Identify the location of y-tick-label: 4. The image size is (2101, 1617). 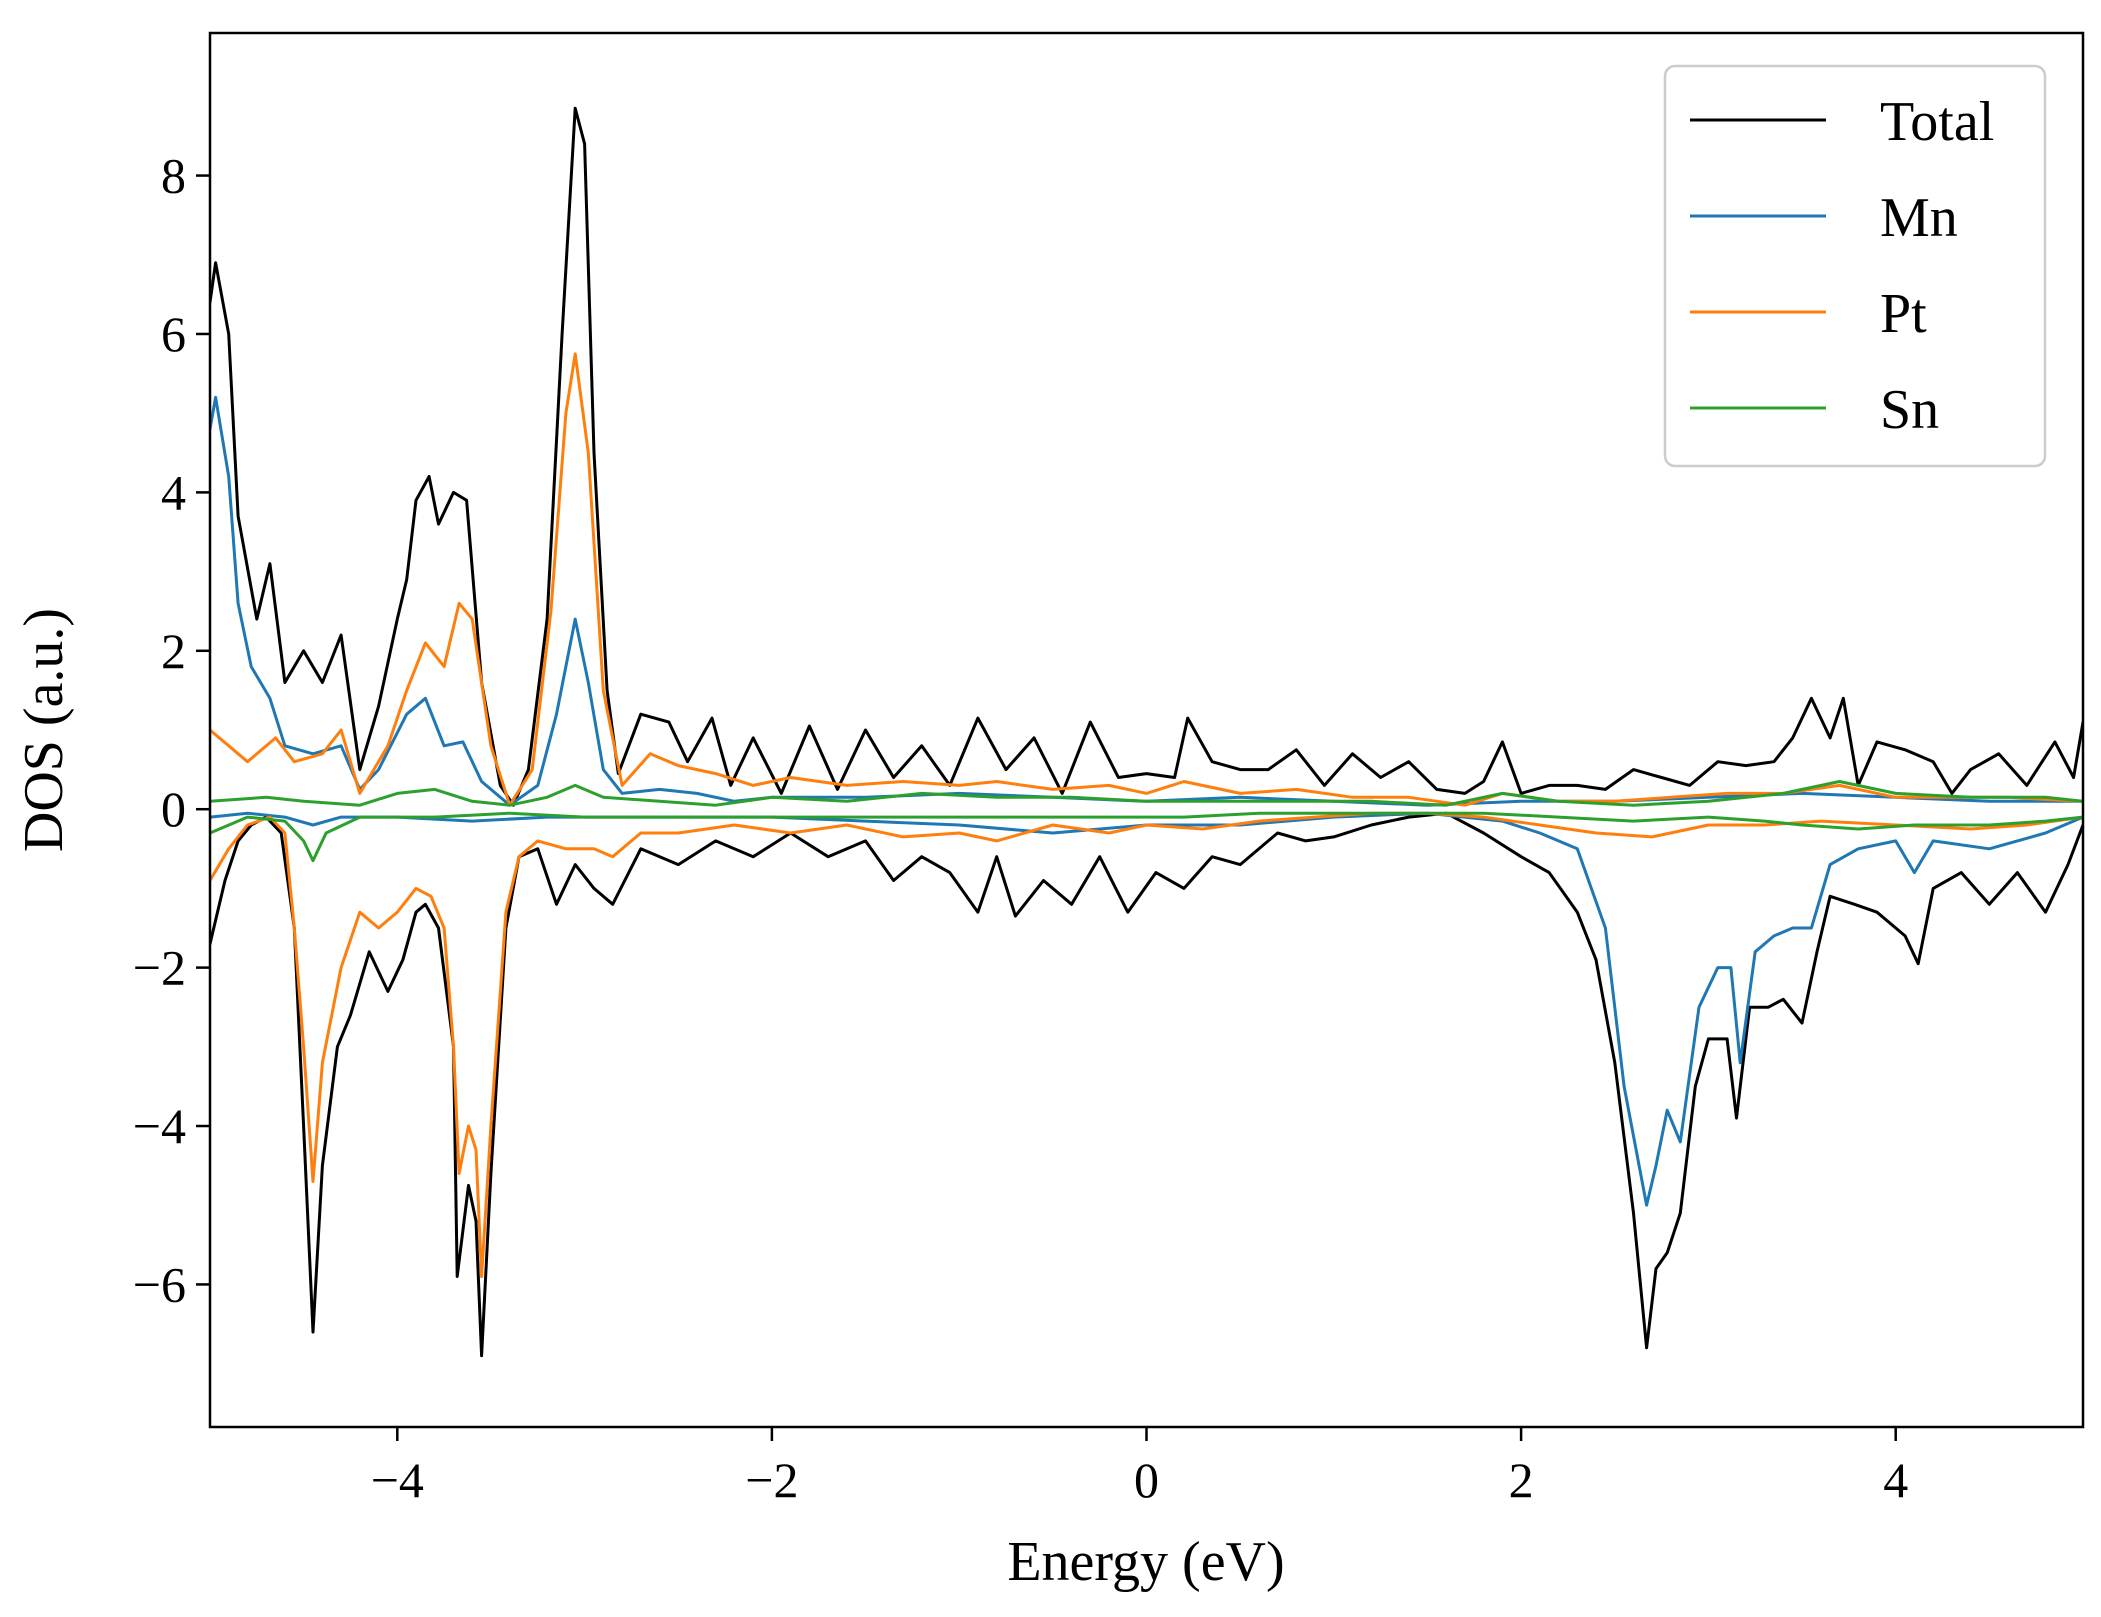
(173, 492).